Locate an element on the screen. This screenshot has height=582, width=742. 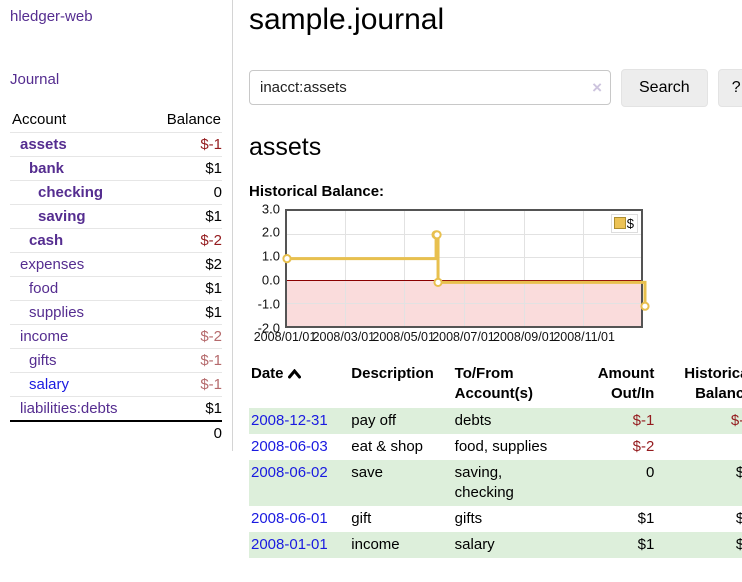
account-row: income $-2 is located at coordinates (116, 336).